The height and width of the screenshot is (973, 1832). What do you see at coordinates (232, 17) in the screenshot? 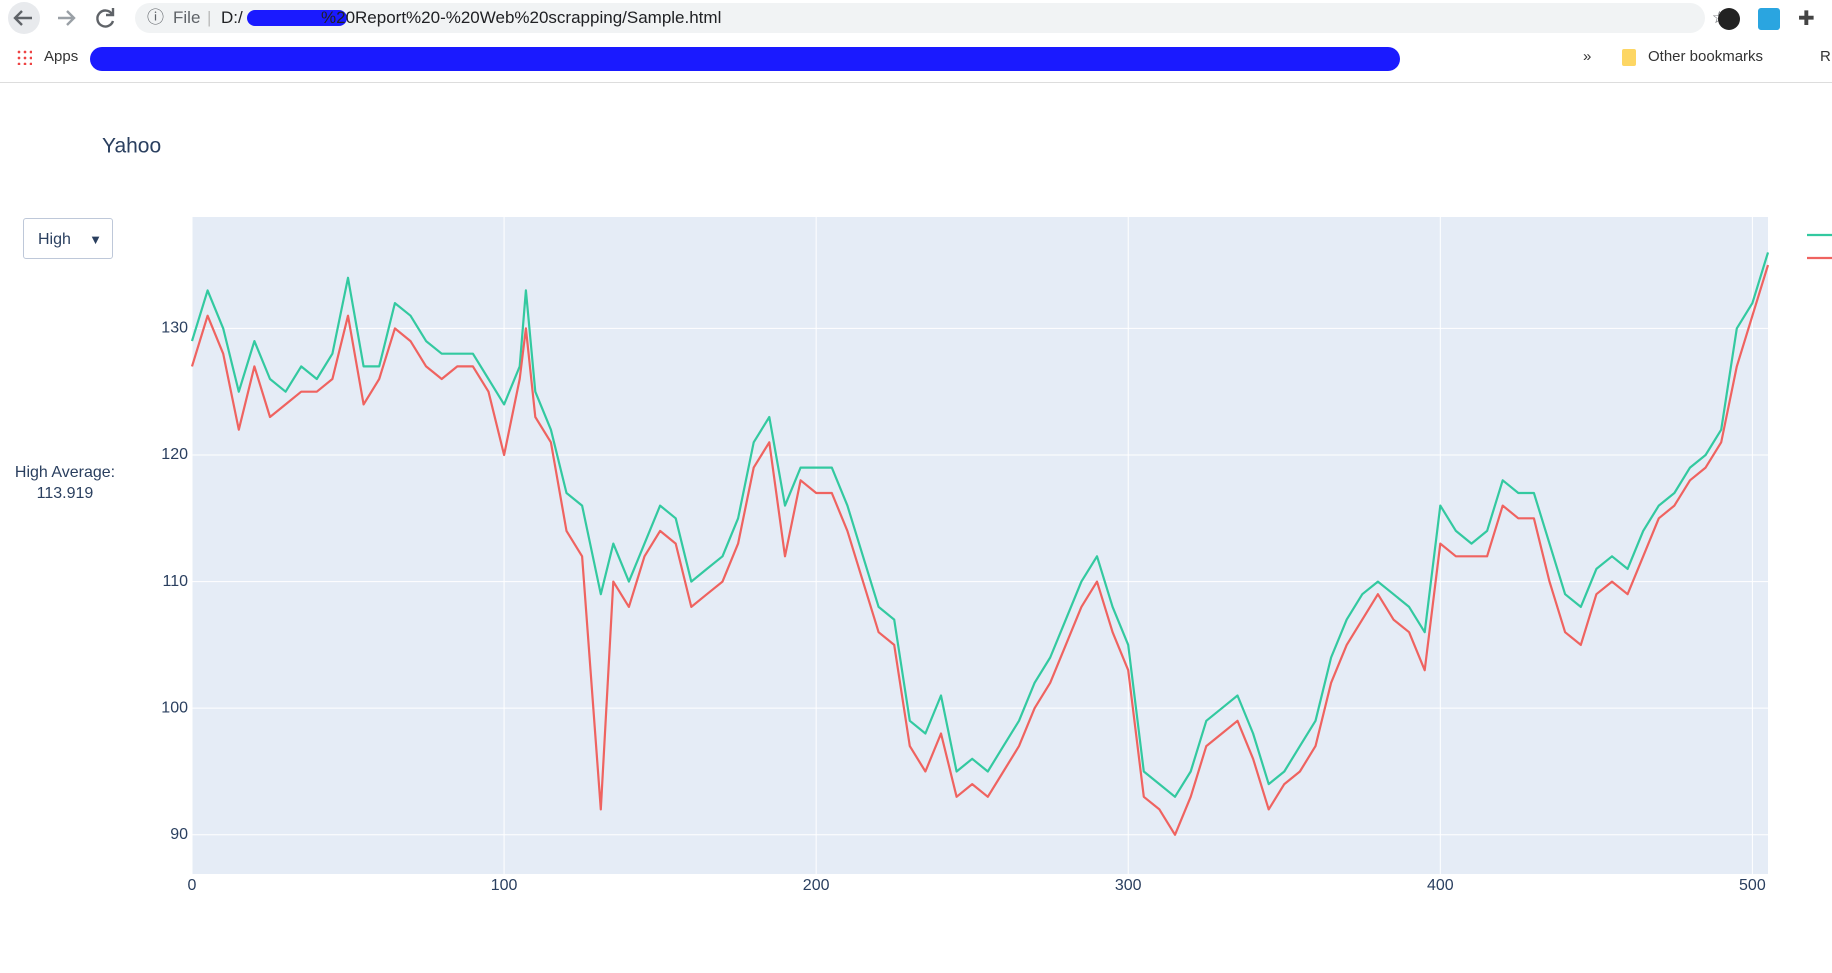
I see `drive: D:/` at bounding box center [232, 17].